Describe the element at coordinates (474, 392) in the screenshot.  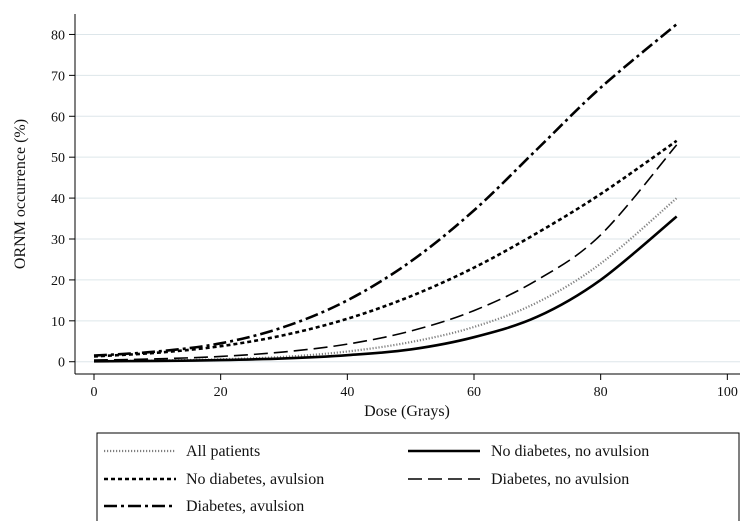
I see `x-tick-label-60: 60` at that location.